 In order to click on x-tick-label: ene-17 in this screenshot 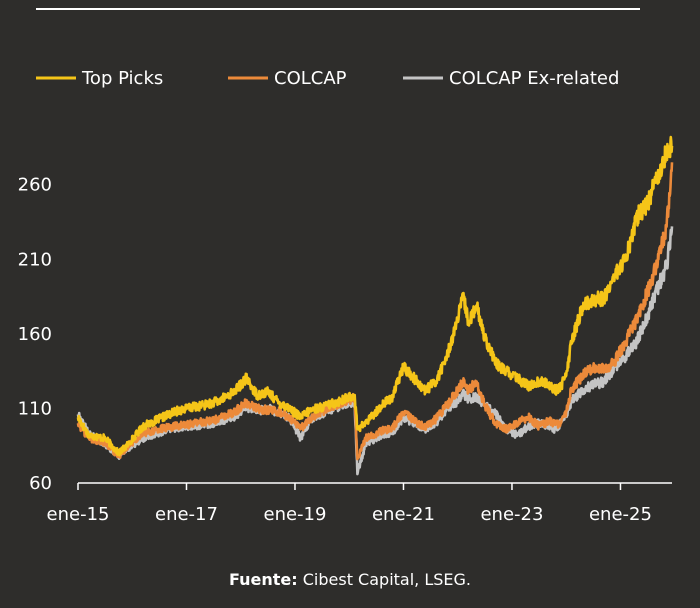, I will do `click(186, 514)`.